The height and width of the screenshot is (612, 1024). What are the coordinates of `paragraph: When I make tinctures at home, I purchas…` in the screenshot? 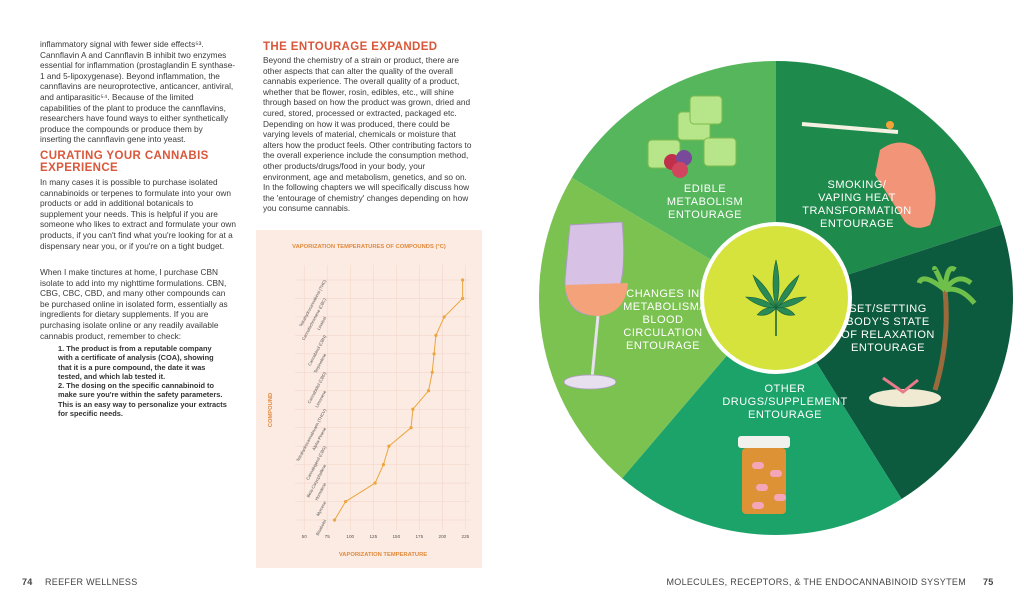 It's located at (134, 304).